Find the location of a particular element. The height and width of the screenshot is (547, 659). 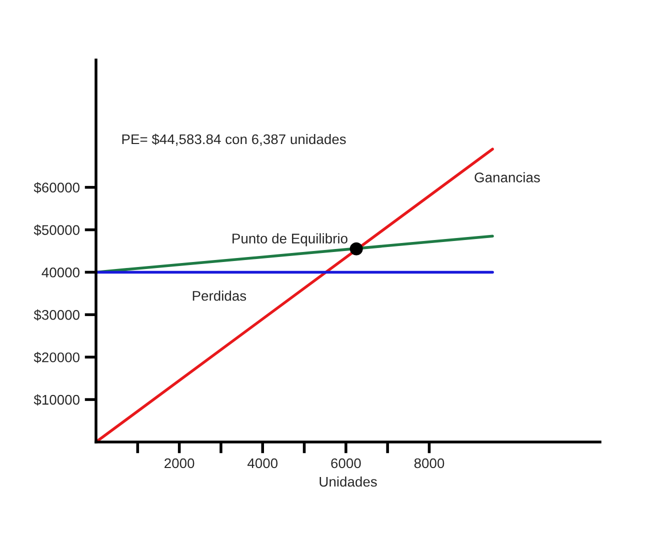

annotation: Punto de Equilibrio is located at coordinates (290, 239).